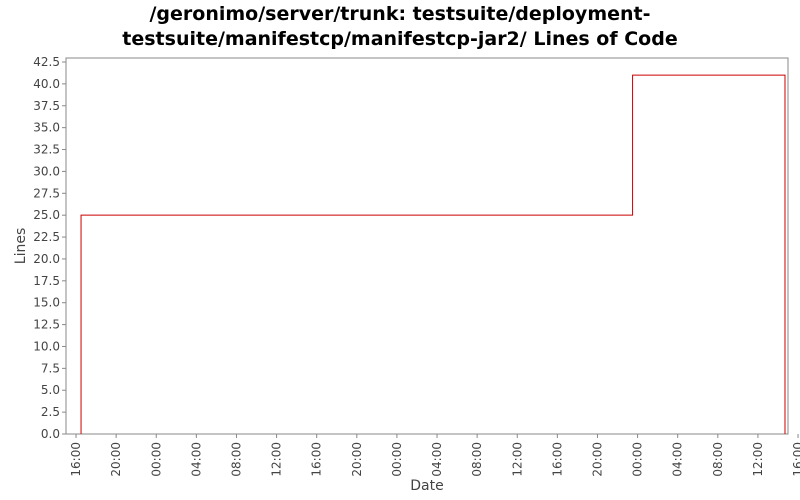 This screenshot has height=500, width=800. I want to click on y-tick-label: 10.0, so click(46, 346).